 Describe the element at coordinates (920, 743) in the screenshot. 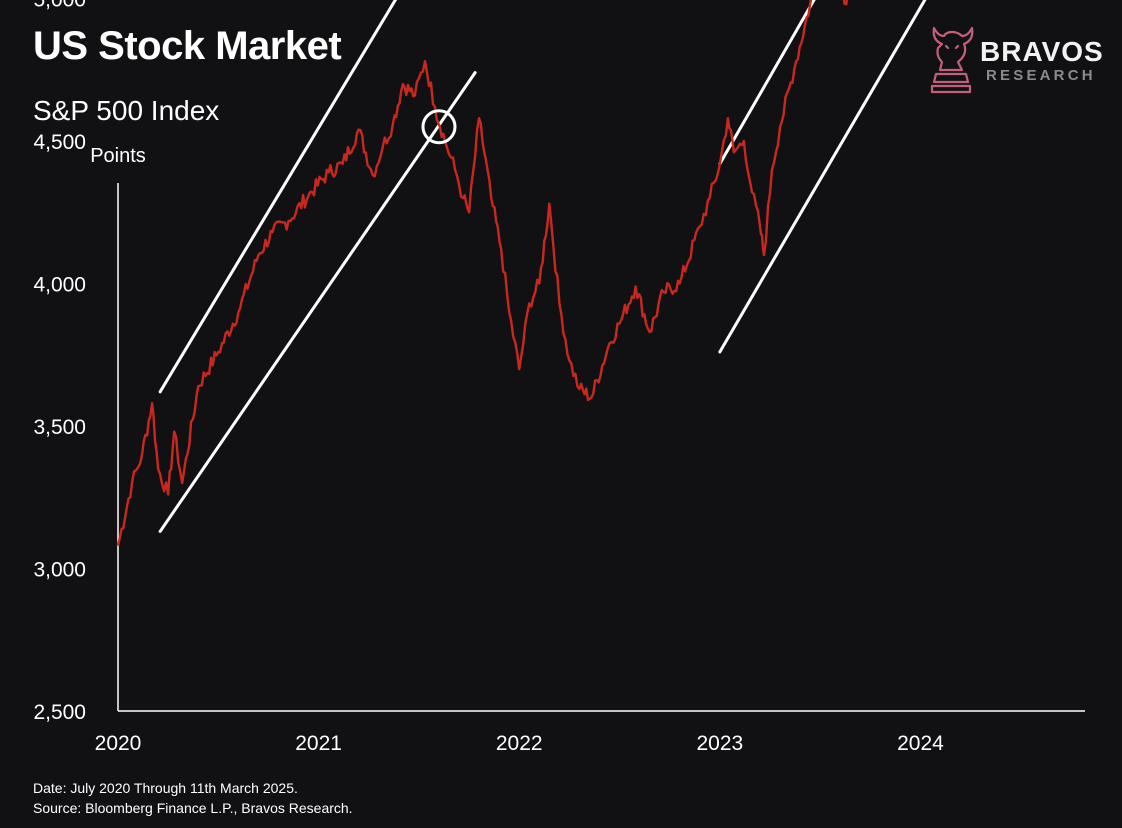

I see `x-tick-label: 2024` at that location.